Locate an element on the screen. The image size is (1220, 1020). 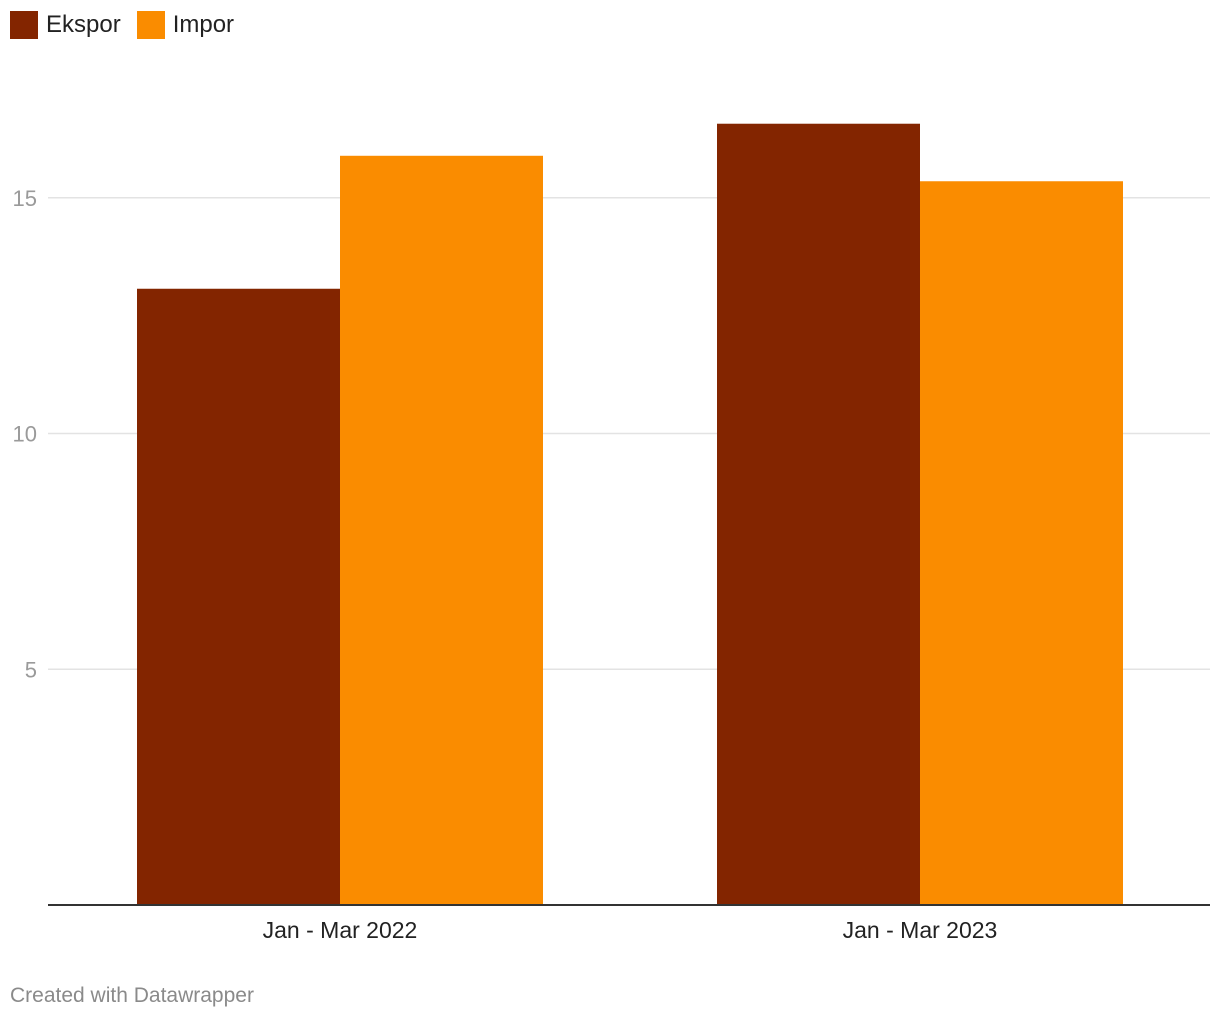
y-tick-label: 10 is located at coordinates (25, 434).